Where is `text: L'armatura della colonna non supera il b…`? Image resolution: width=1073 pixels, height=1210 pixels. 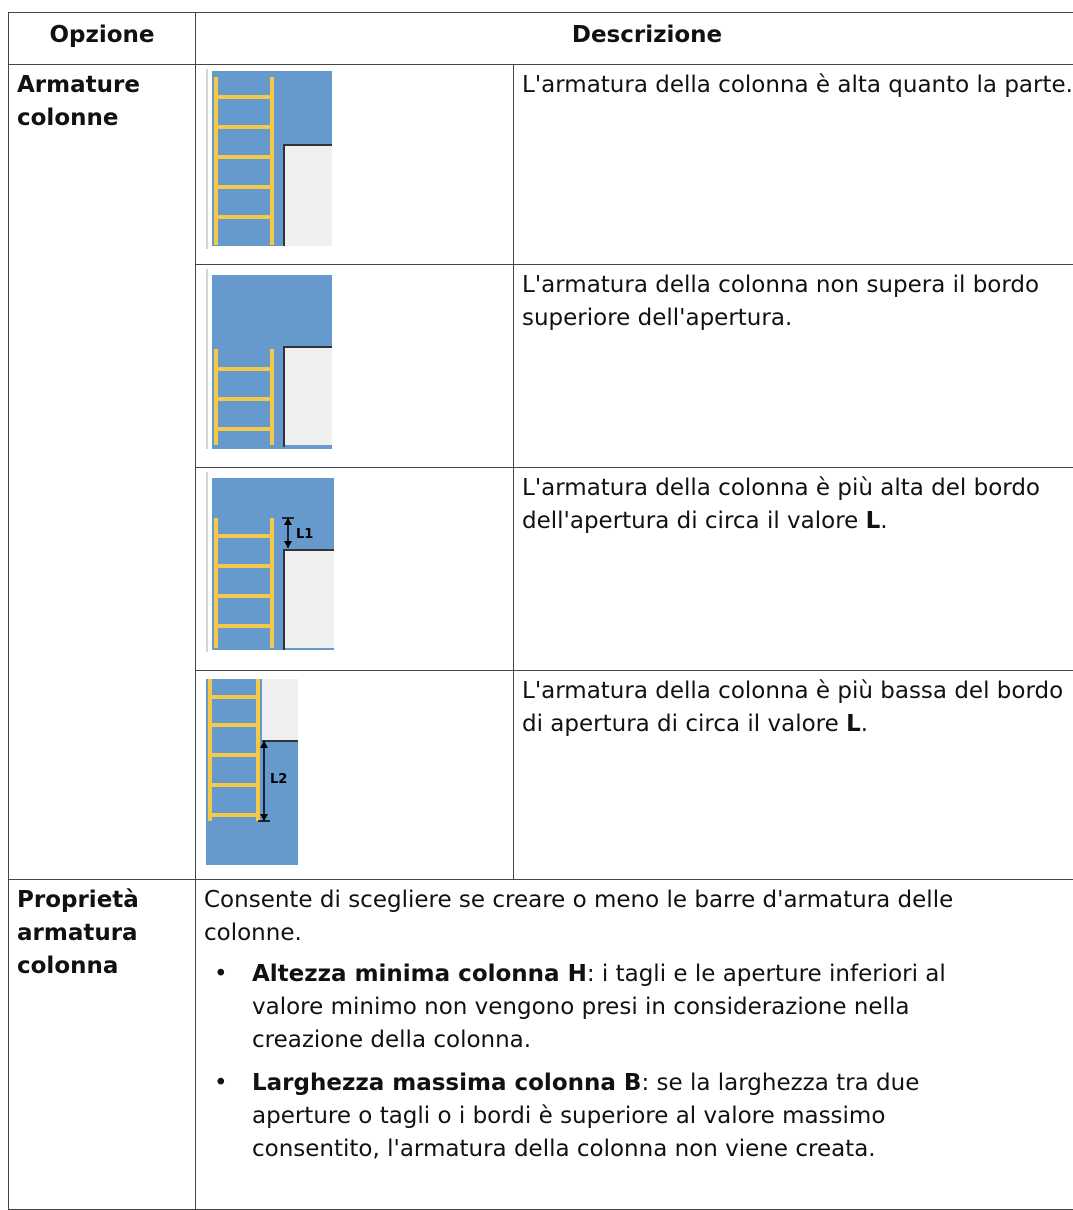
text: L'armatura della colonna non supera il b… is located at coordinates (780, 301).